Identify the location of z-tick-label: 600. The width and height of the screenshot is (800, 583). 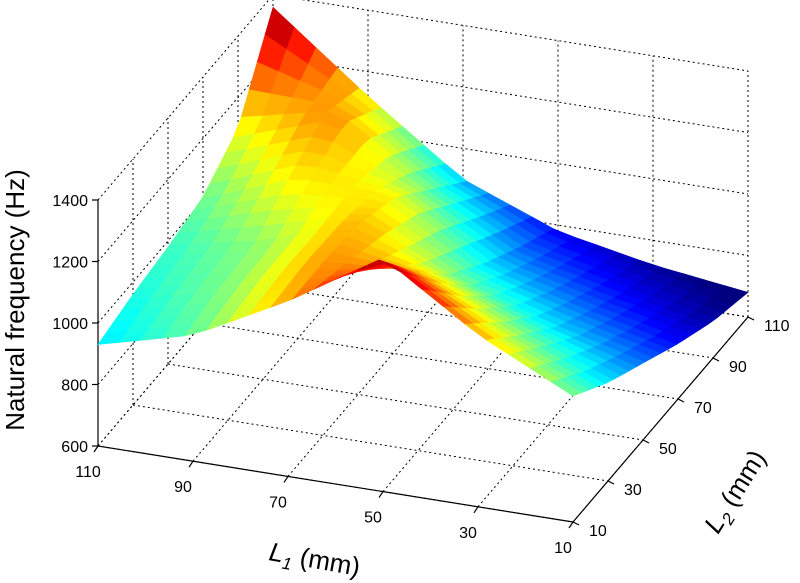
(74, 447).